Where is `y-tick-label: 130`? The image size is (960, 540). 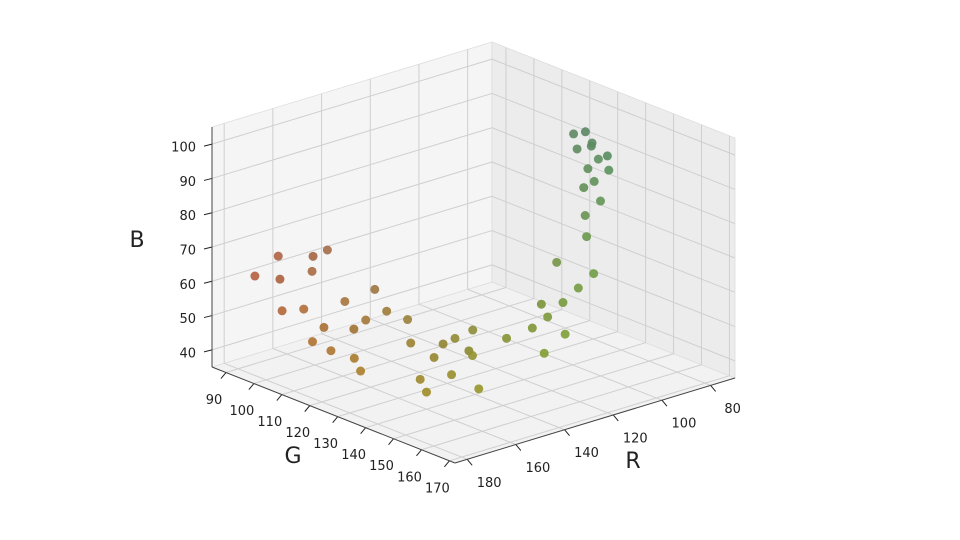
y-tick-label: 130 is located at coordinates (325, 444).